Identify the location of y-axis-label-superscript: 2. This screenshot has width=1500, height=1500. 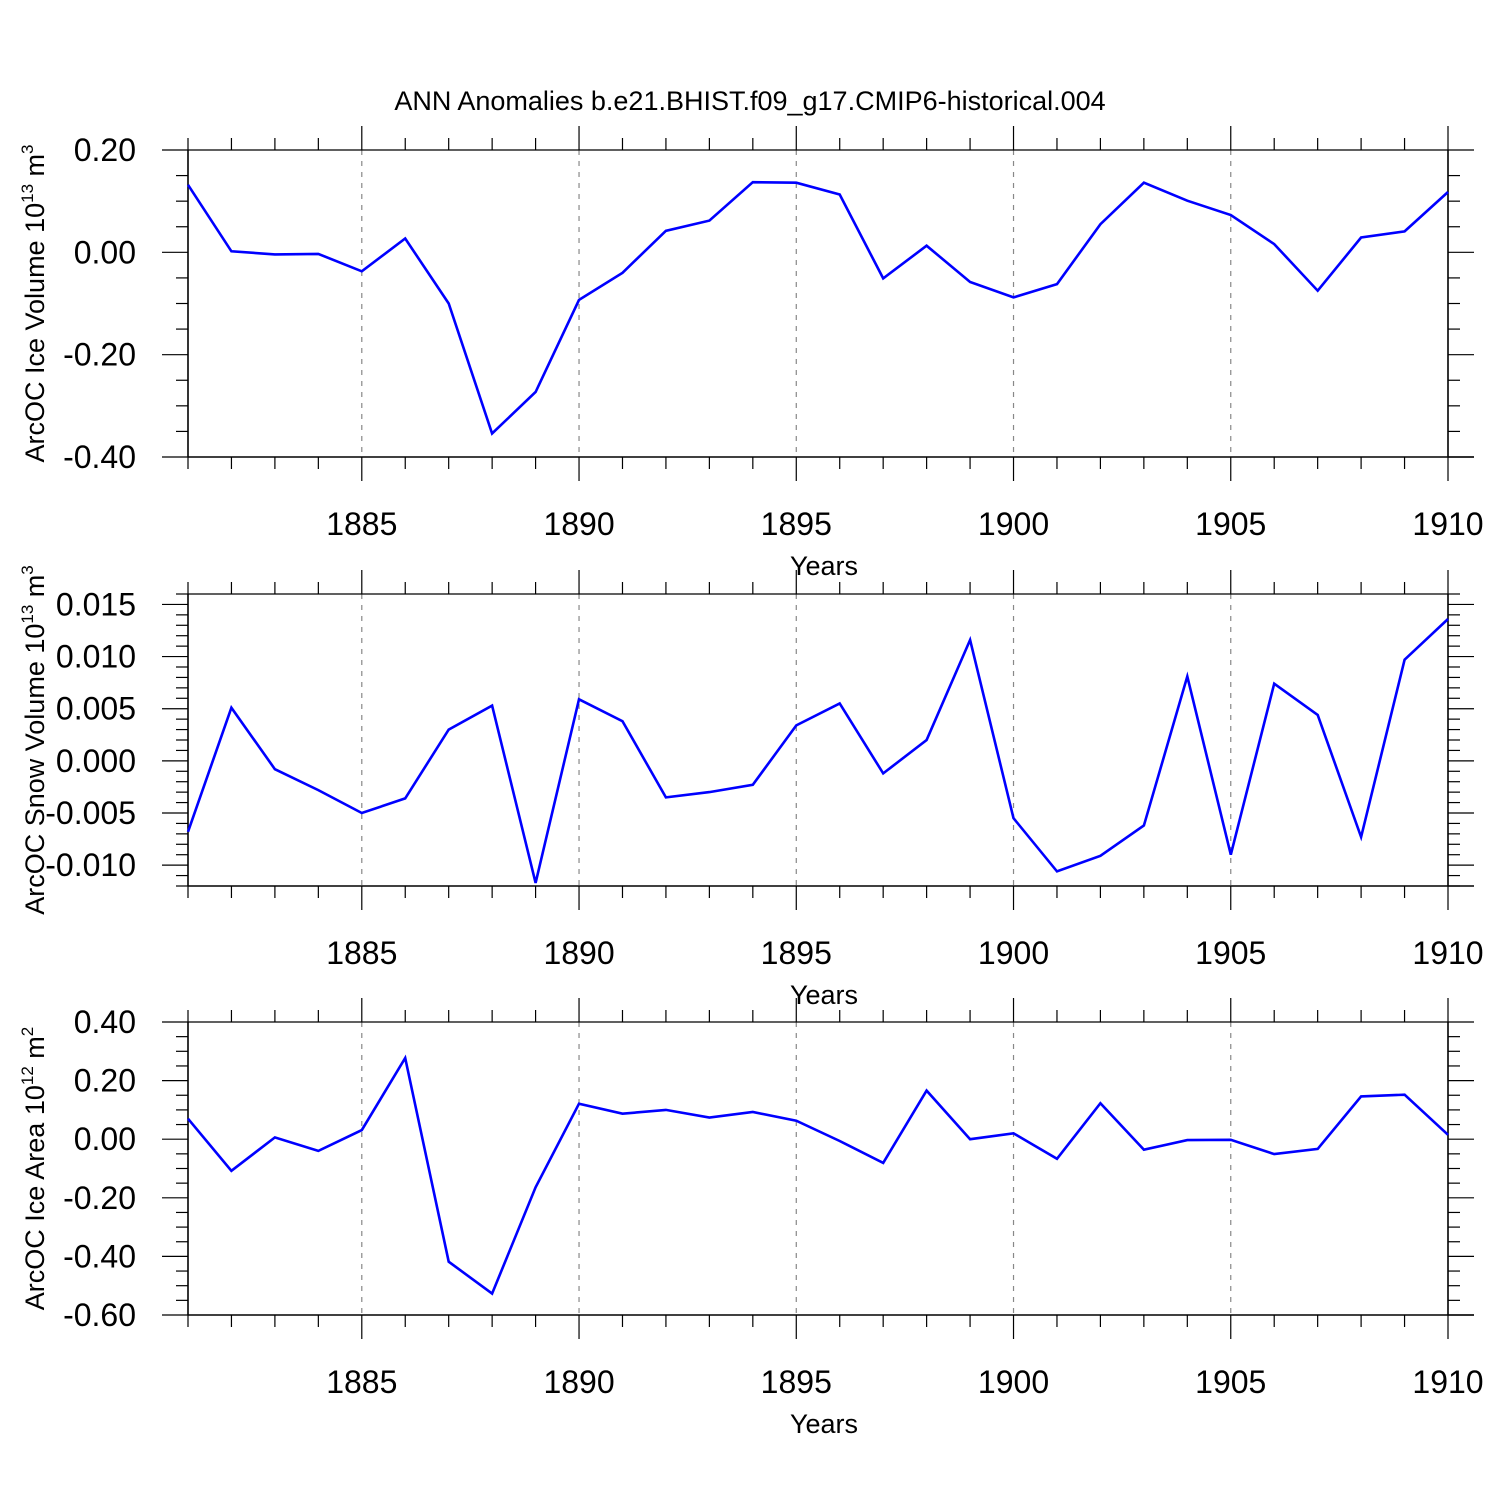
(27, 1031).